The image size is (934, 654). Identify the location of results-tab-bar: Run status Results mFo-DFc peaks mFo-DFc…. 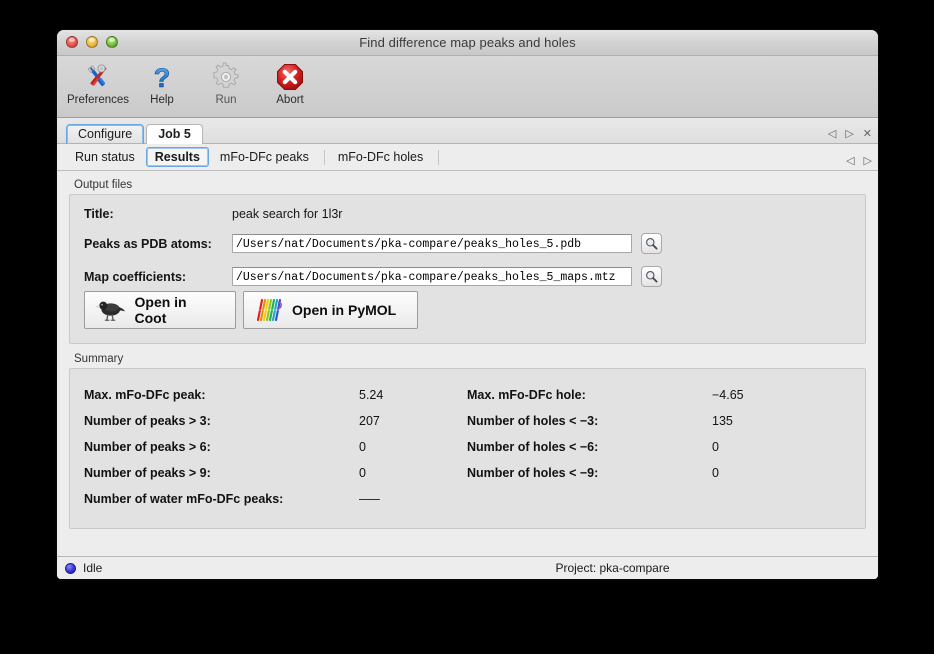
(467, 157).